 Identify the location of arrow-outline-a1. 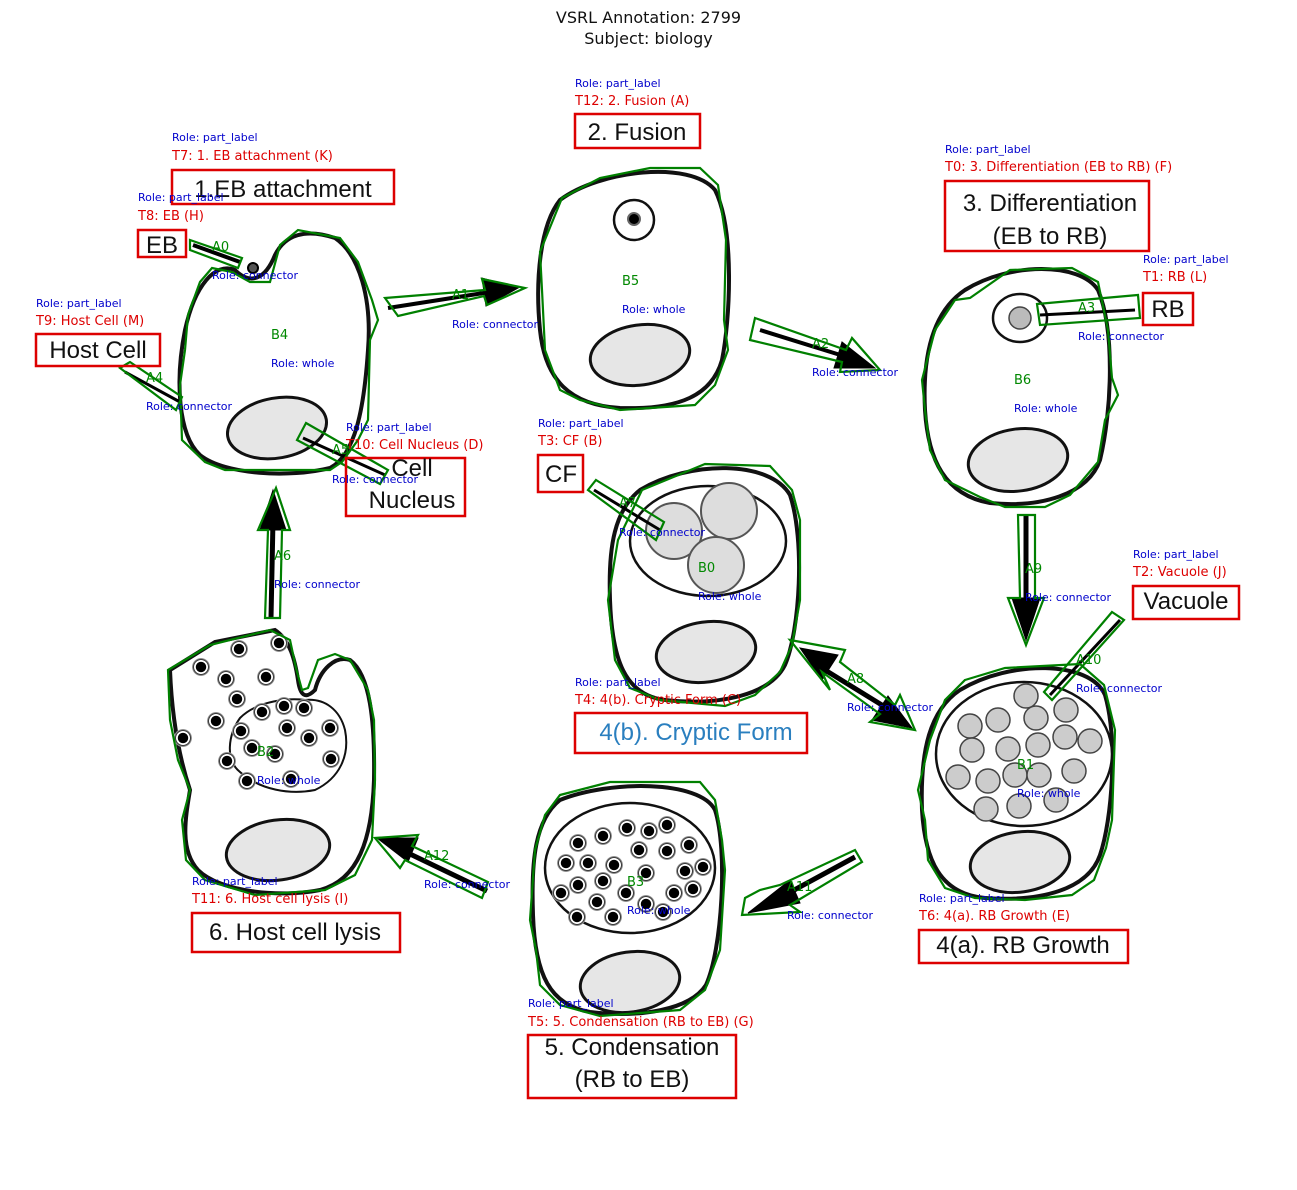
(455, 297).